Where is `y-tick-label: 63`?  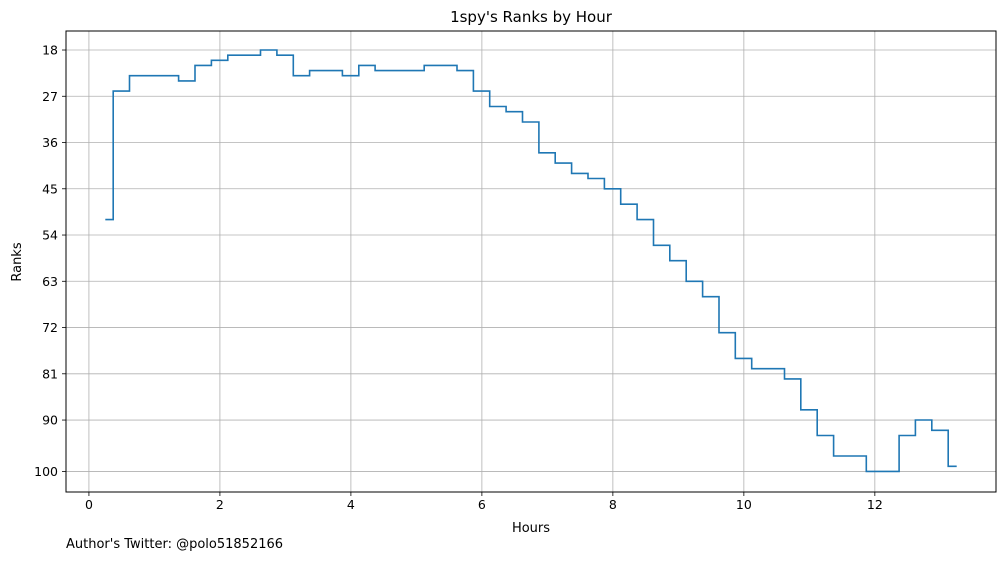 y-tick-label: 63 is located at coordinates (50, 281).